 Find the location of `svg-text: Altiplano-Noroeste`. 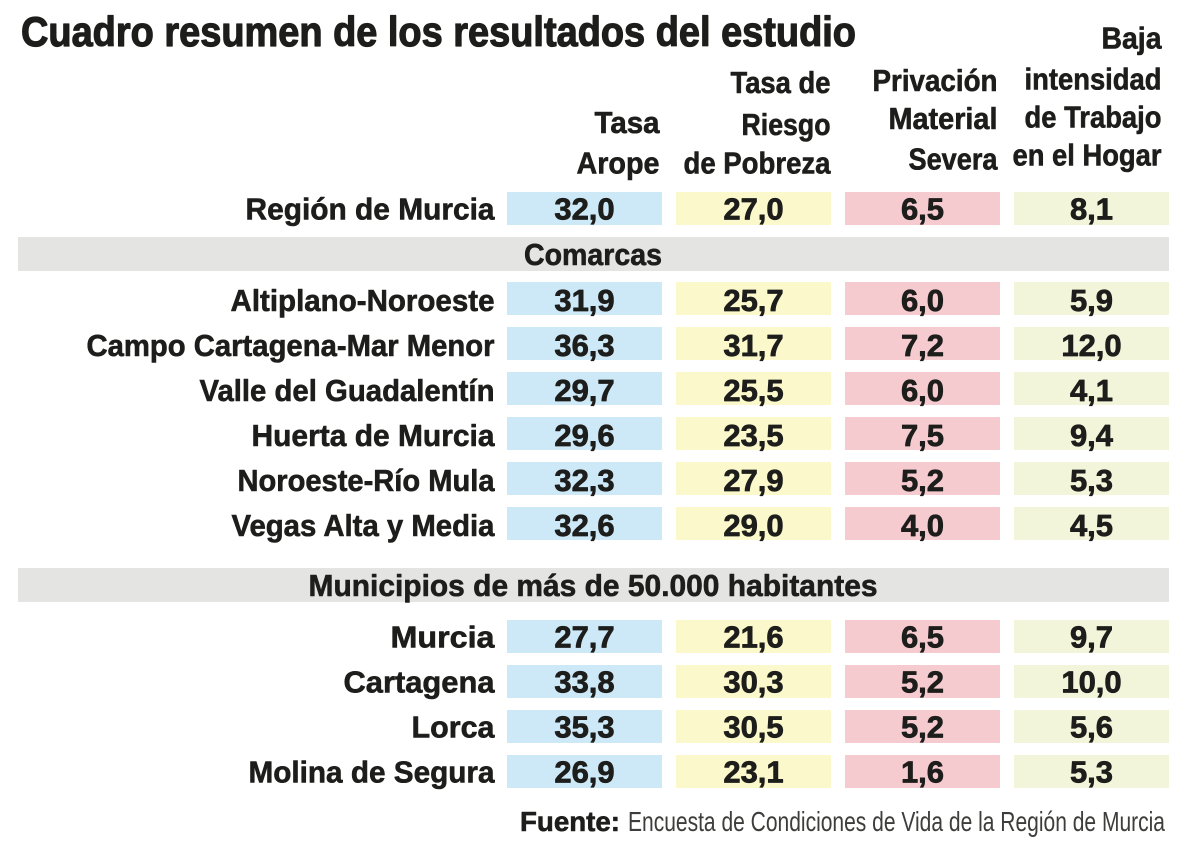

svg-text: Altiplano-Noroeste is located at coordinates (363, 300).